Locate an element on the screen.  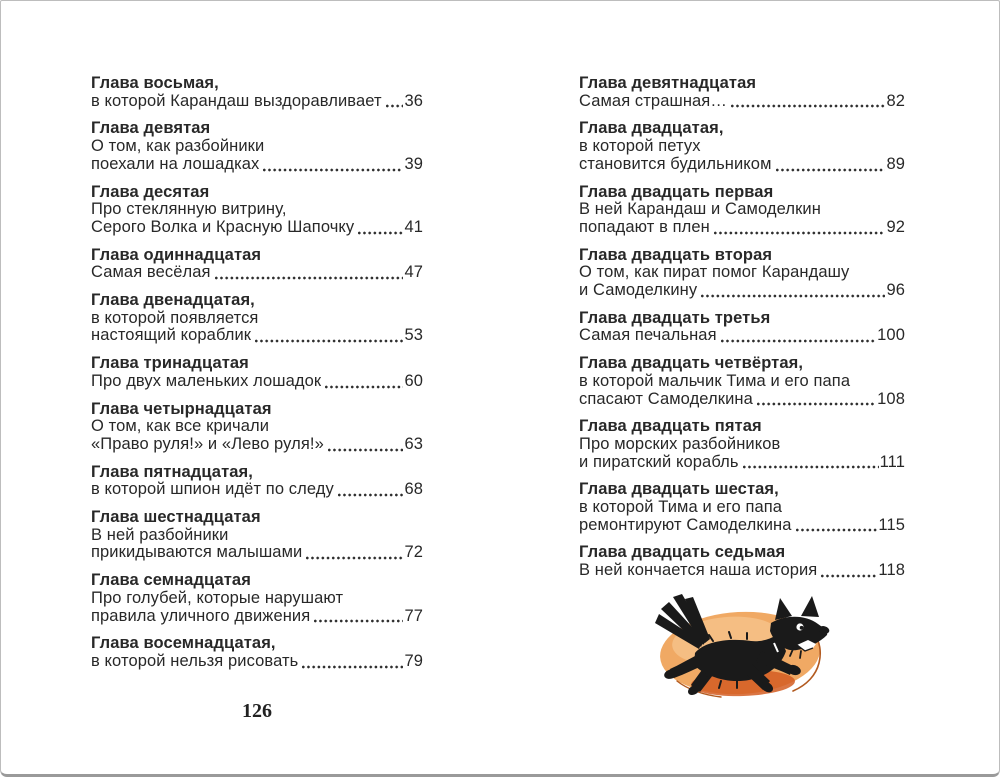
chapter-title: Глава двадцать седьмая is located at coordinates (682, 552).